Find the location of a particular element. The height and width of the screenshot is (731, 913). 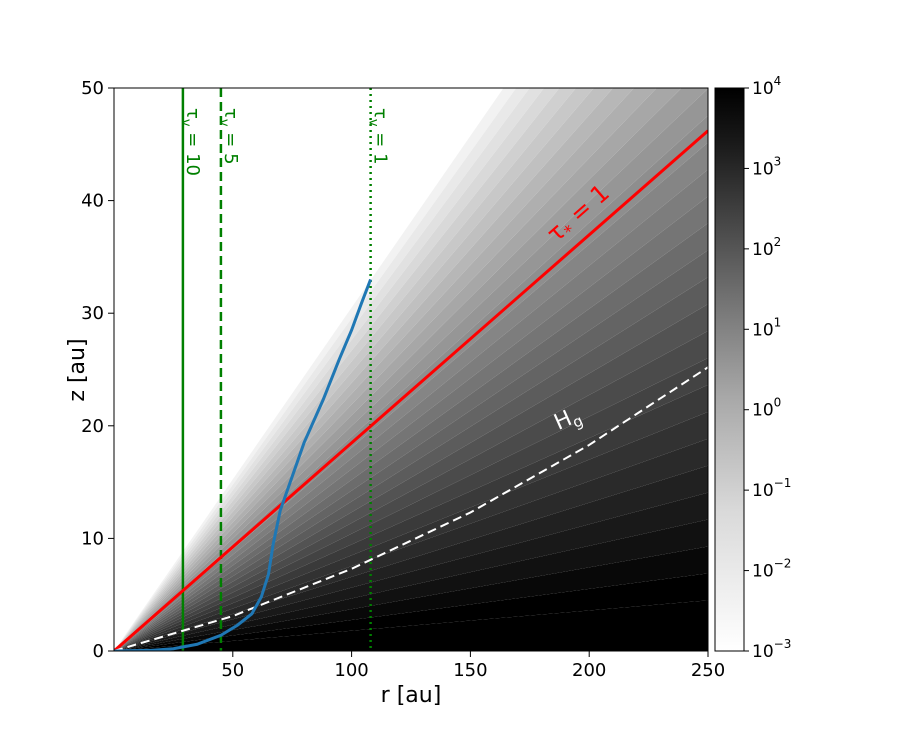

colorbar-tick-label: 10⁻³ is located at coordinates (771, 649).